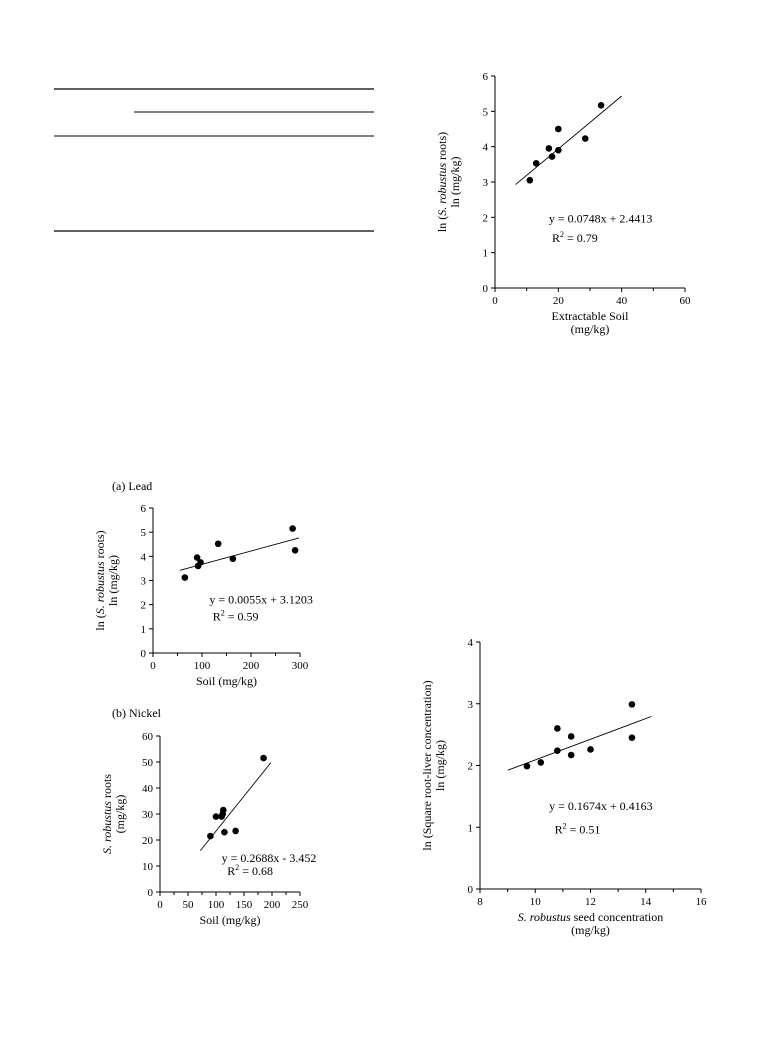 The image size is (768, 1056). What do you see at coordinates (601, 806) in the screenshot?
I see `regression-equation: y = 0.1674x + 0.4163` at bounding box center [601, 806].